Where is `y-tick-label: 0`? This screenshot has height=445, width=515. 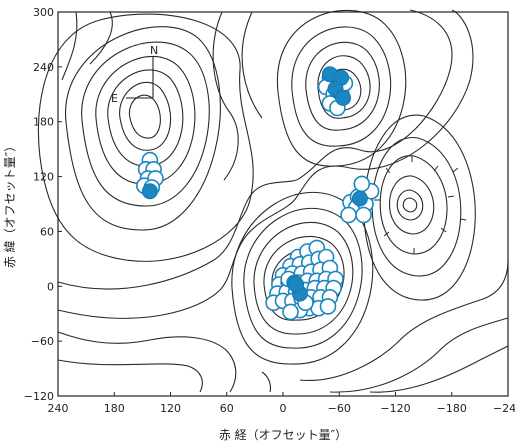
y-tick-label: 0 is located at coordinates (50, 286).